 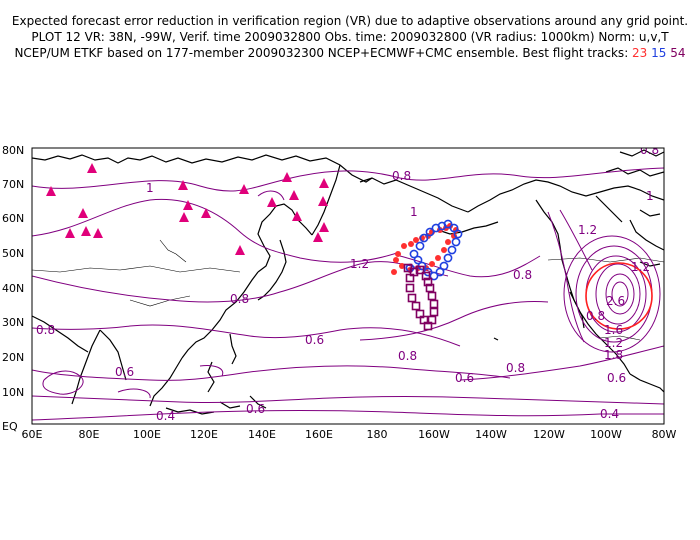 What do you see at coordinates (13, 322) in the screenshot?
I see `lat-label: 30N` at bounding box center [13, 322].